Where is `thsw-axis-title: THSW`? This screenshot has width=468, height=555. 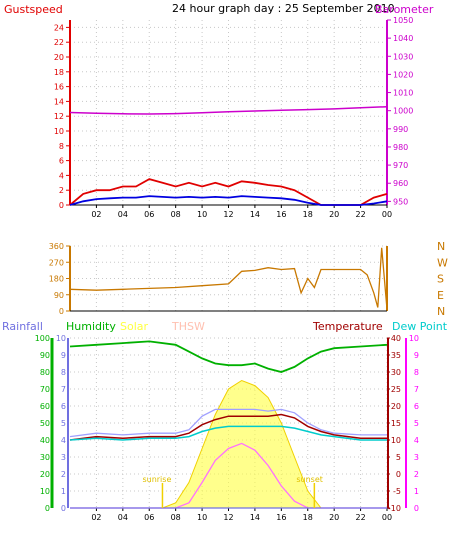 thsw-axis-title: THSW is located at coordinates (188, 326).